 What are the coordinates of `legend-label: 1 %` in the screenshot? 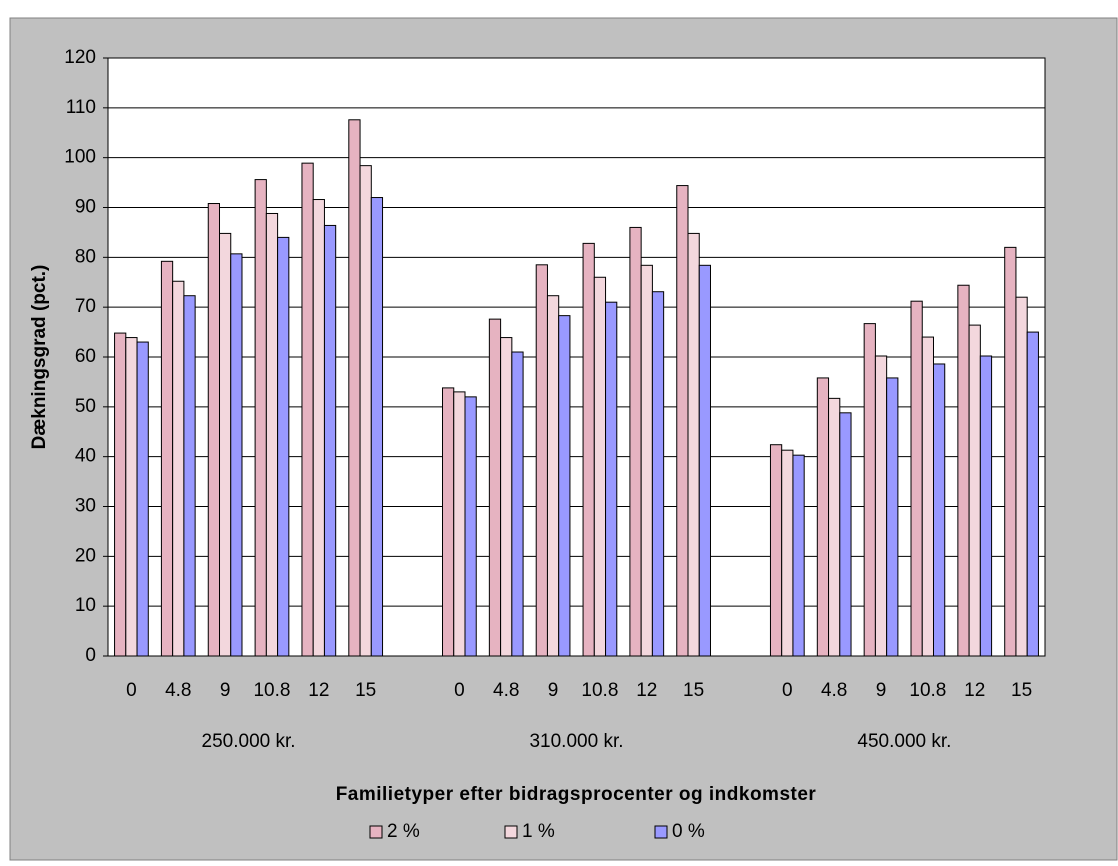 It's located at (538, 831).